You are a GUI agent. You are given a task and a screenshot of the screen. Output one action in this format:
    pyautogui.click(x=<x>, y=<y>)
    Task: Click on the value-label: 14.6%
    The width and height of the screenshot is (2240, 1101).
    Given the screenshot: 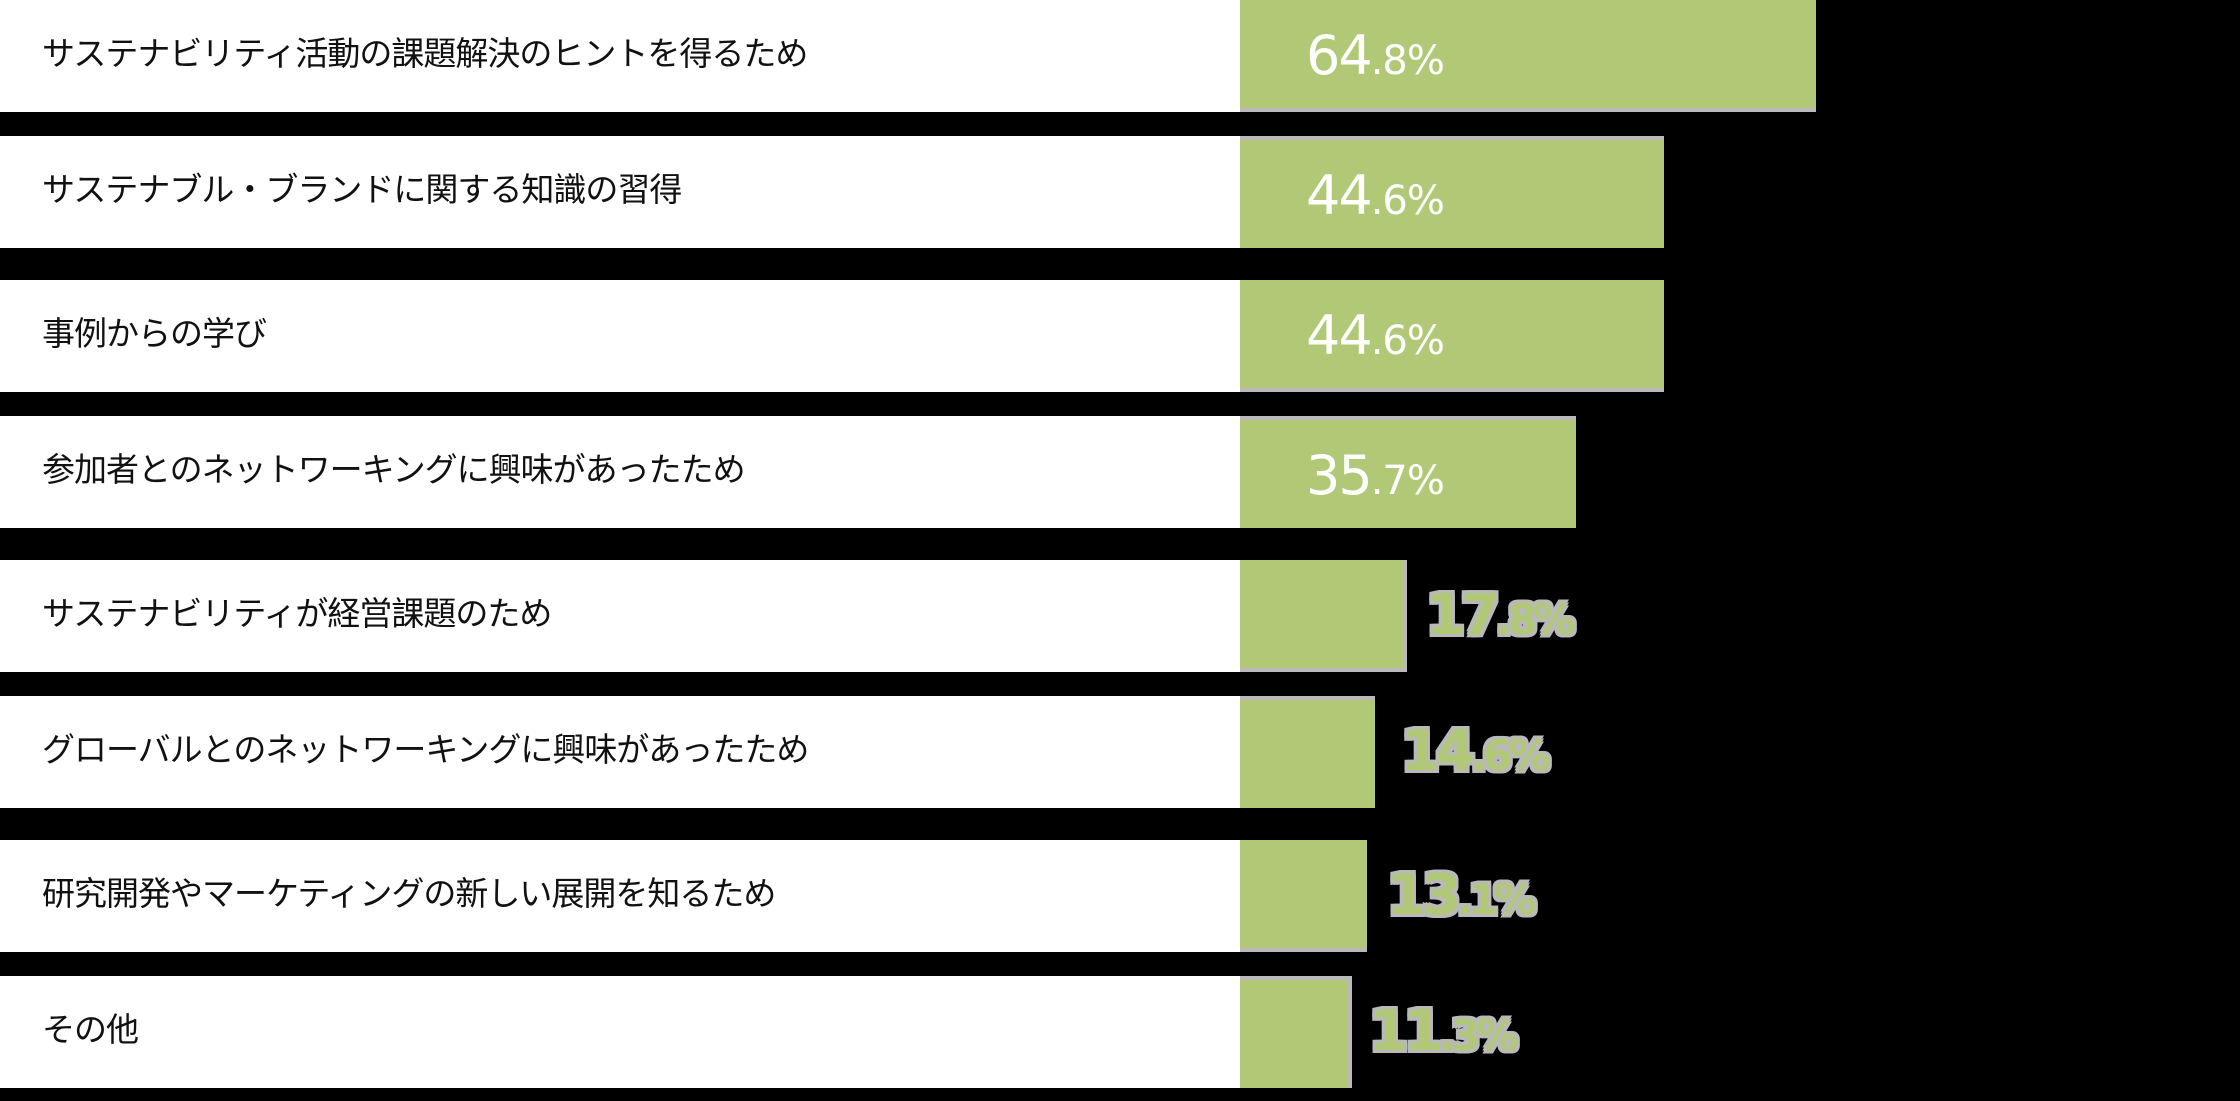 What is the action you would take?
    pyautogui.click(x=1475, y=752)
    